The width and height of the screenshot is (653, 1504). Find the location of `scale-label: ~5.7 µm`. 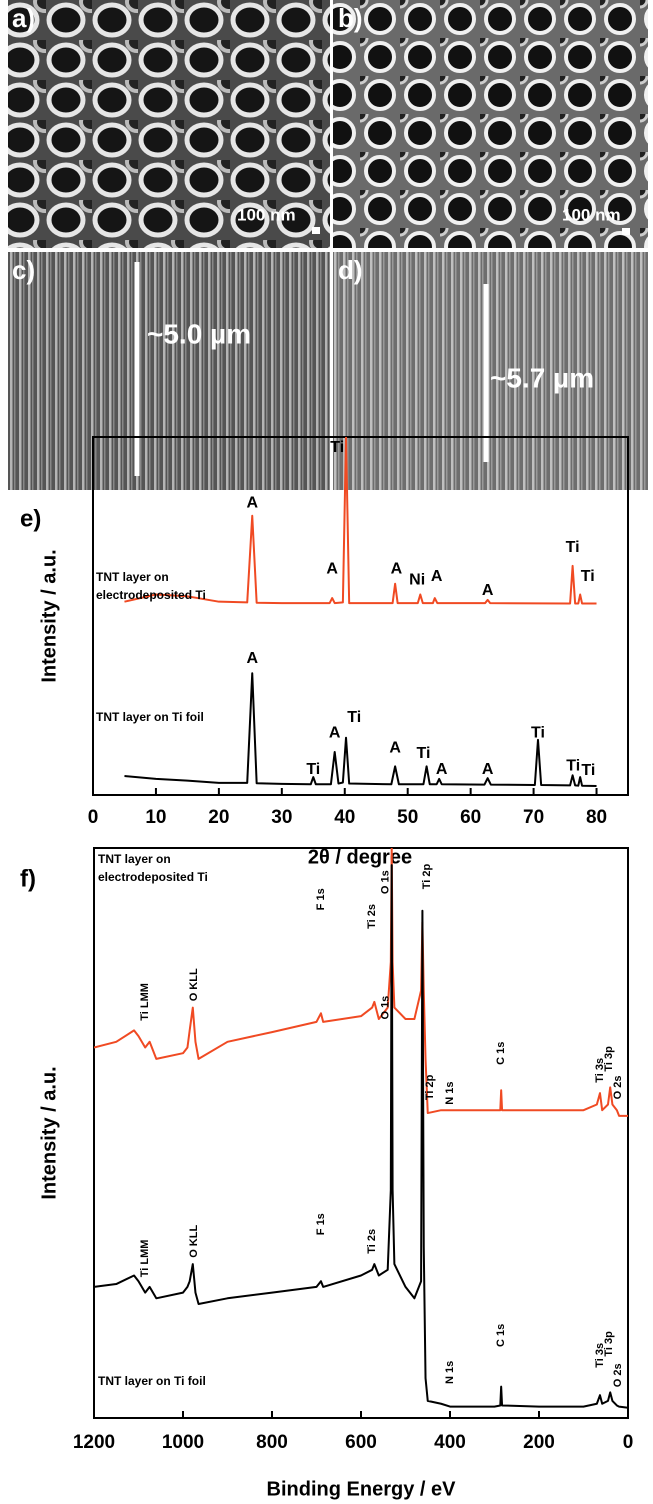

scale-label: ~5.7 µm is located at coordinates (542, 377).